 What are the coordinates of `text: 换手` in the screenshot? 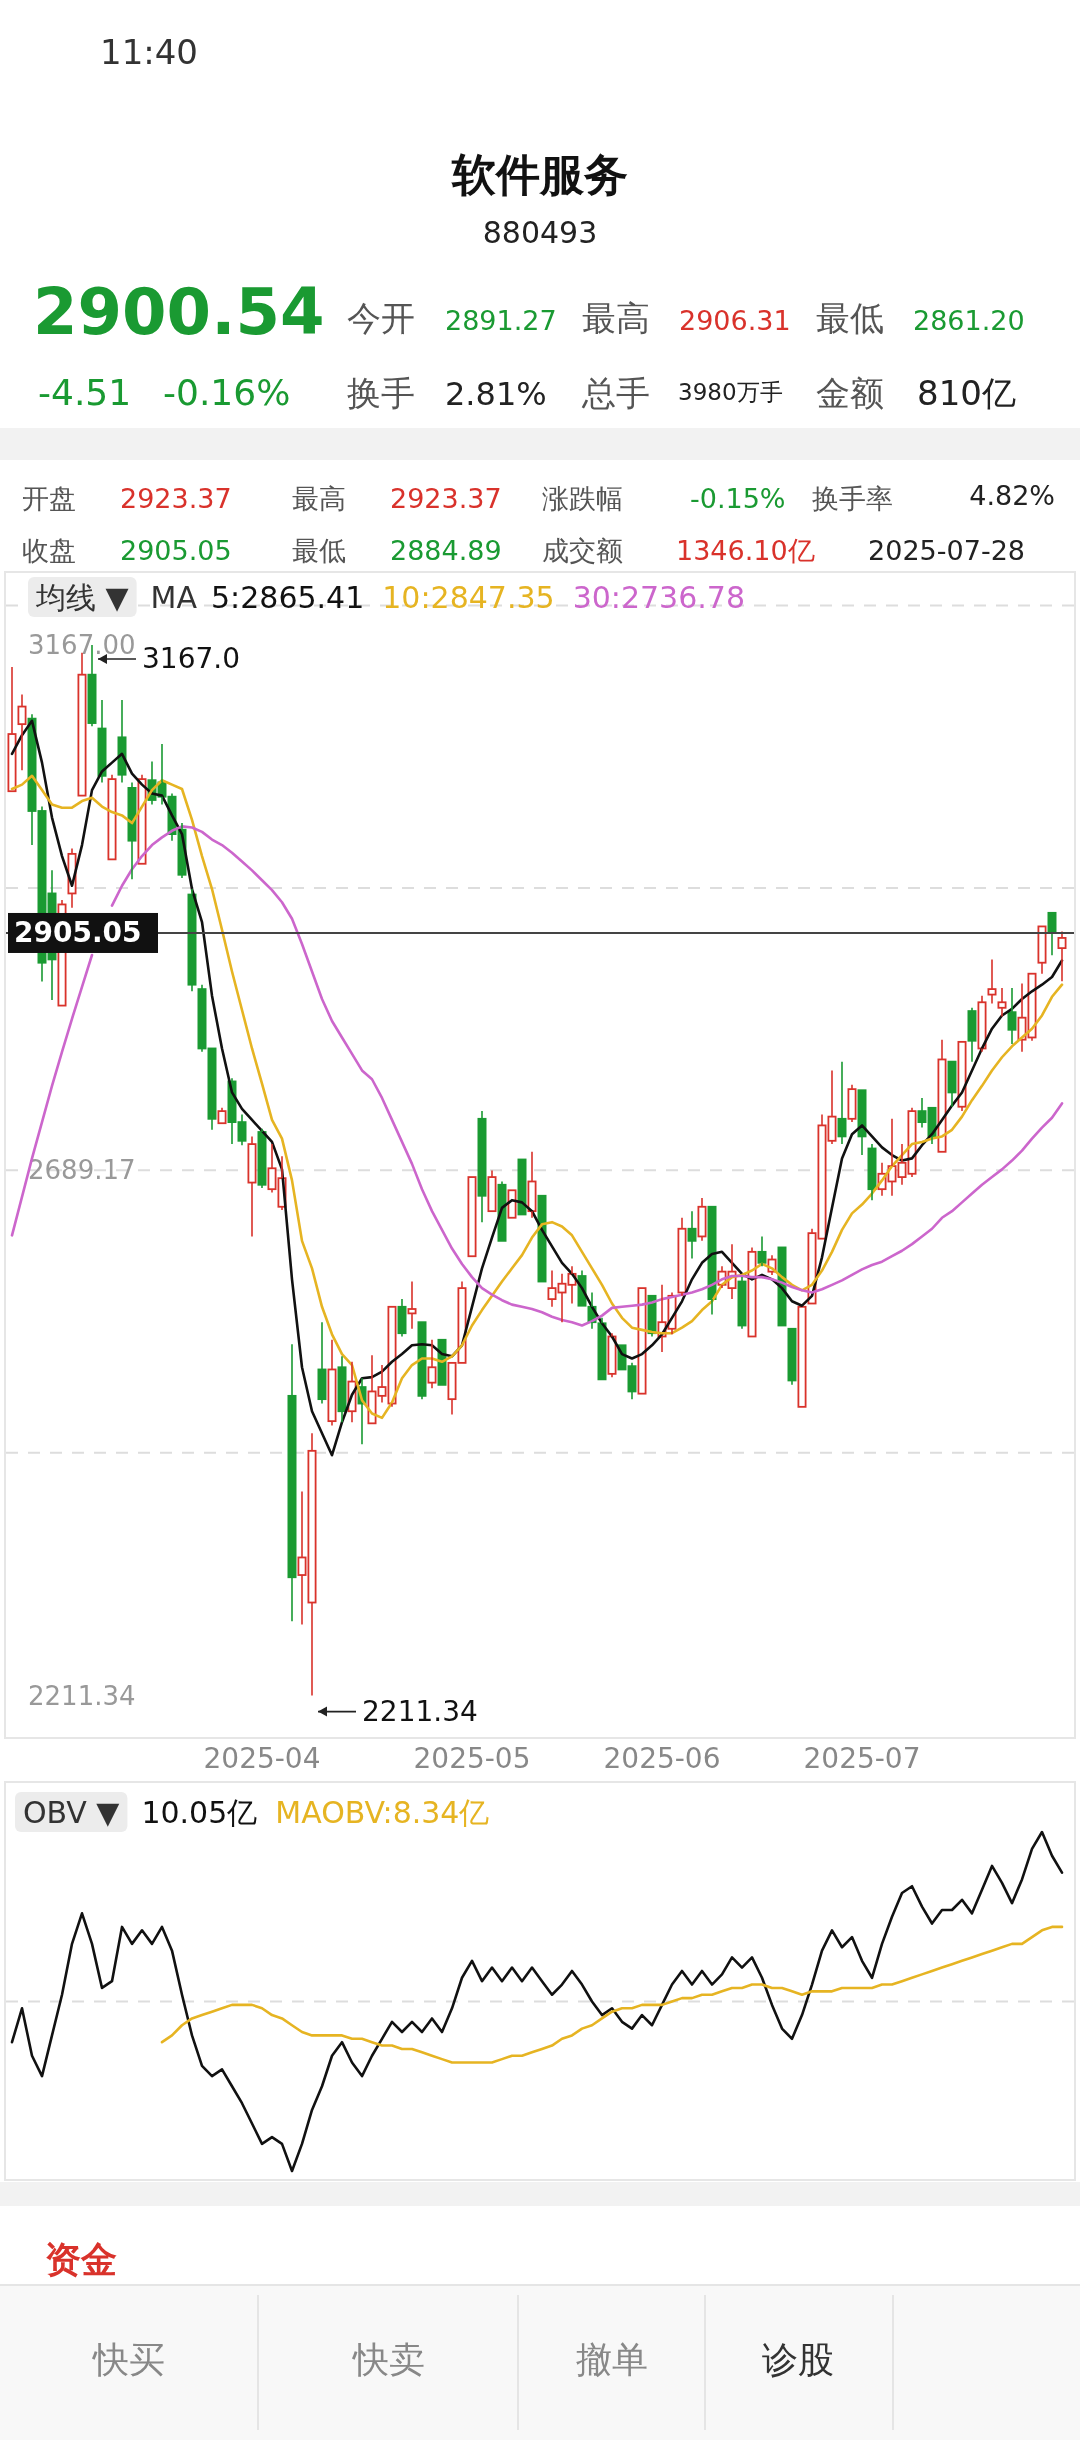 It's located at (381, 393).